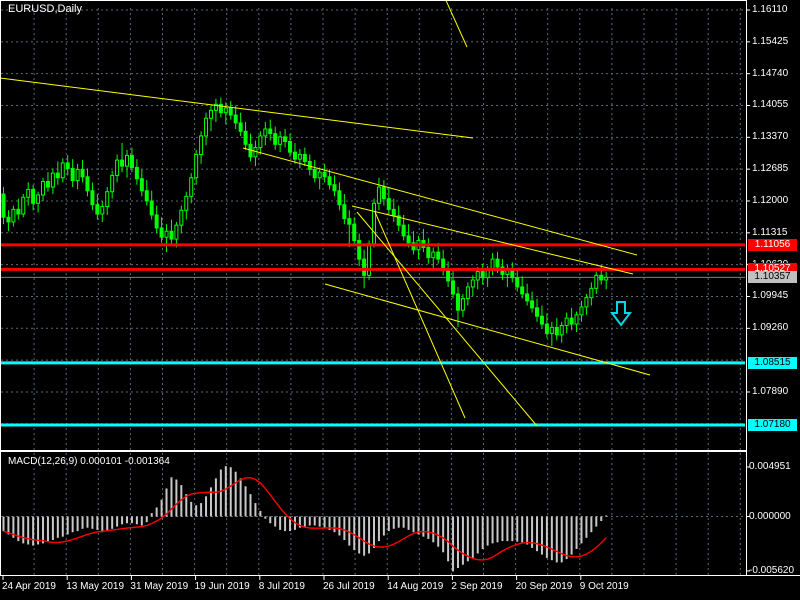 This screenshot has width=800, height=600. What do you see at coordinates (770, 232) in the screenshot?
I see `price-axis-label: 1.11315` at bounding box center [770, 232].